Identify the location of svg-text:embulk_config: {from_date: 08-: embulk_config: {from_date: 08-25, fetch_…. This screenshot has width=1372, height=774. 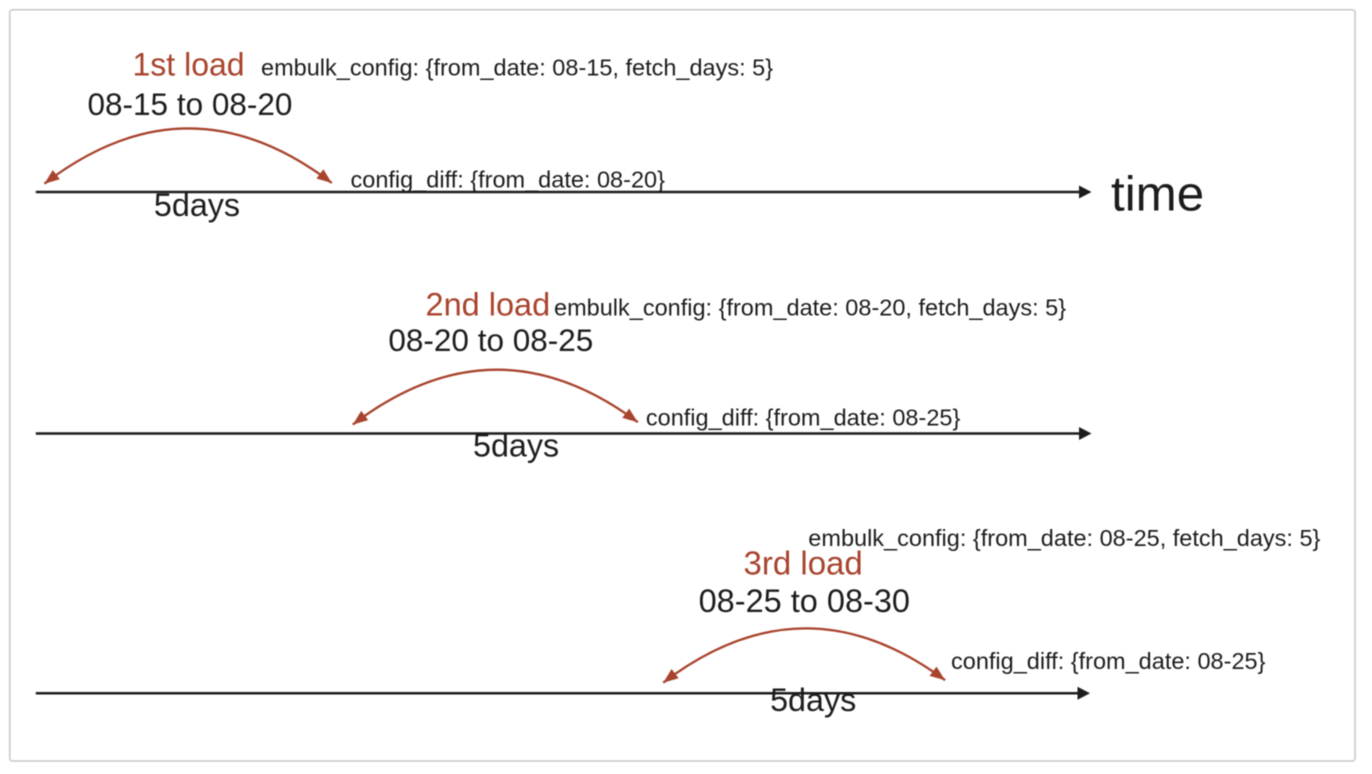
(1064, 538).